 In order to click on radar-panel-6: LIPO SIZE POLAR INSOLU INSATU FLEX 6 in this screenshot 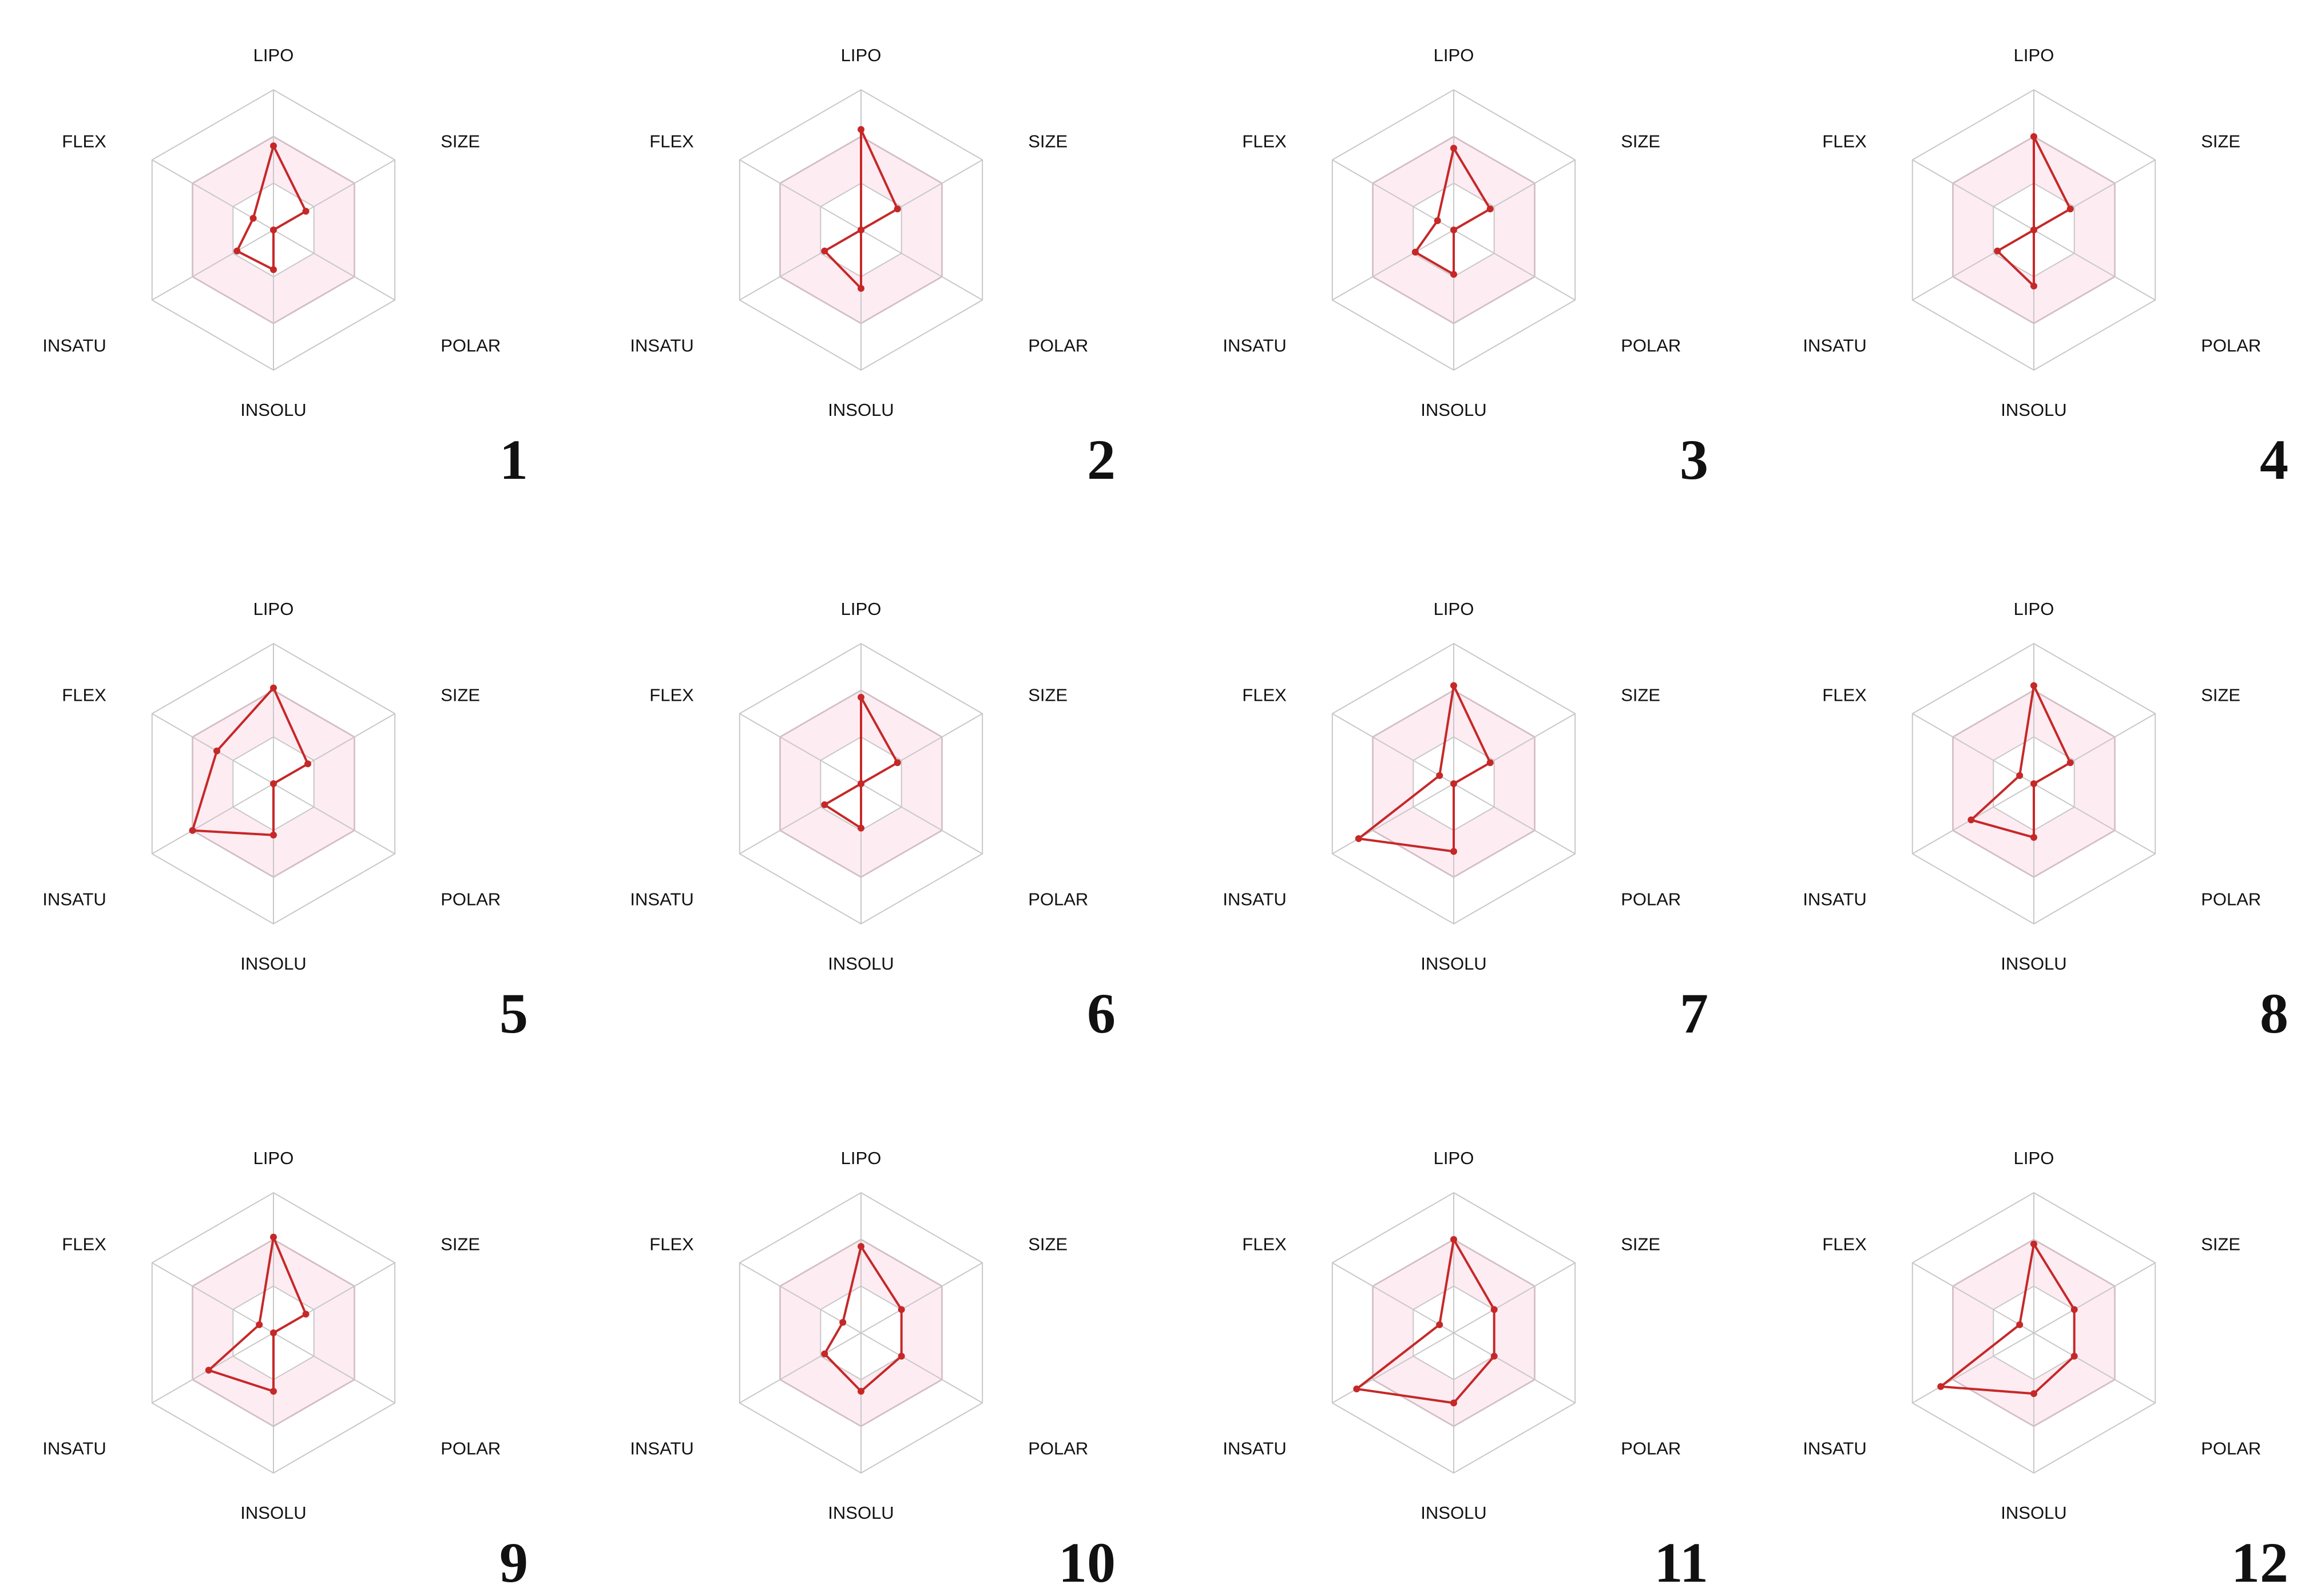, I will do `click(873, 822)`.